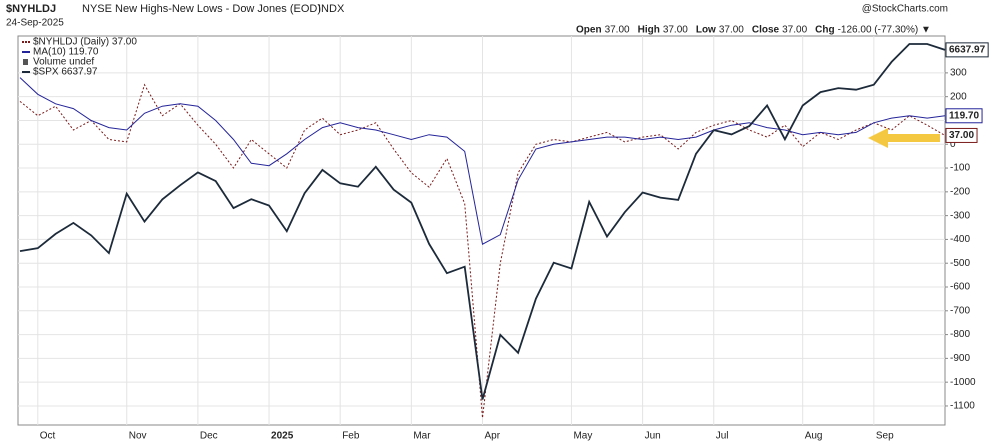  I want to click on x-tick-label: Jul, so click(722, 436).